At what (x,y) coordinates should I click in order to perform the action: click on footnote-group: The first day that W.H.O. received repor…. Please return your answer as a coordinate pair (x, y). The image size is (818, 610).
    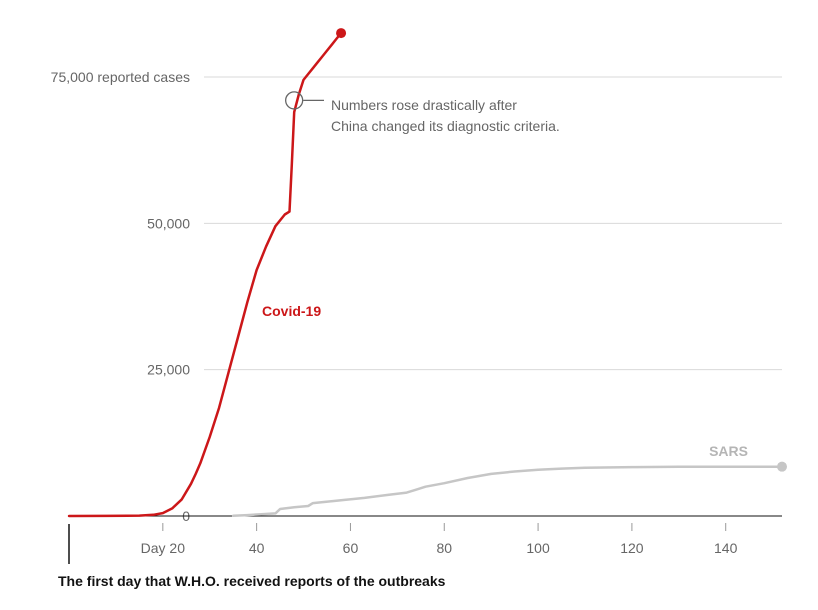
    Looking at the image, I should click on (252, 556).